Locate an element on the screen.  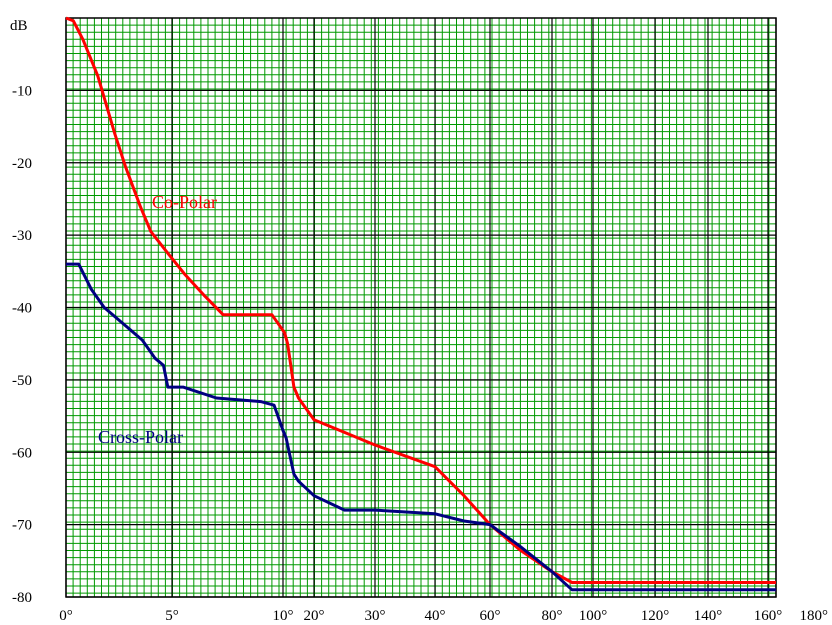
y-tick-label: -20 is located at coordinates (22, 164).